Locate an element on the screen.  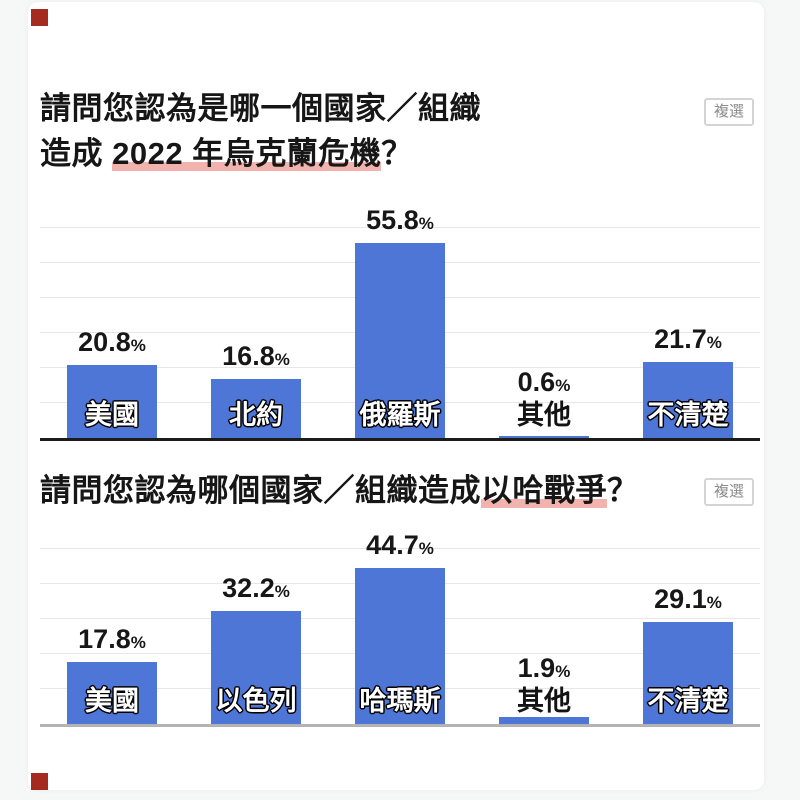
chart2-title-suffix: ？ is located at coordinates (623, 490).